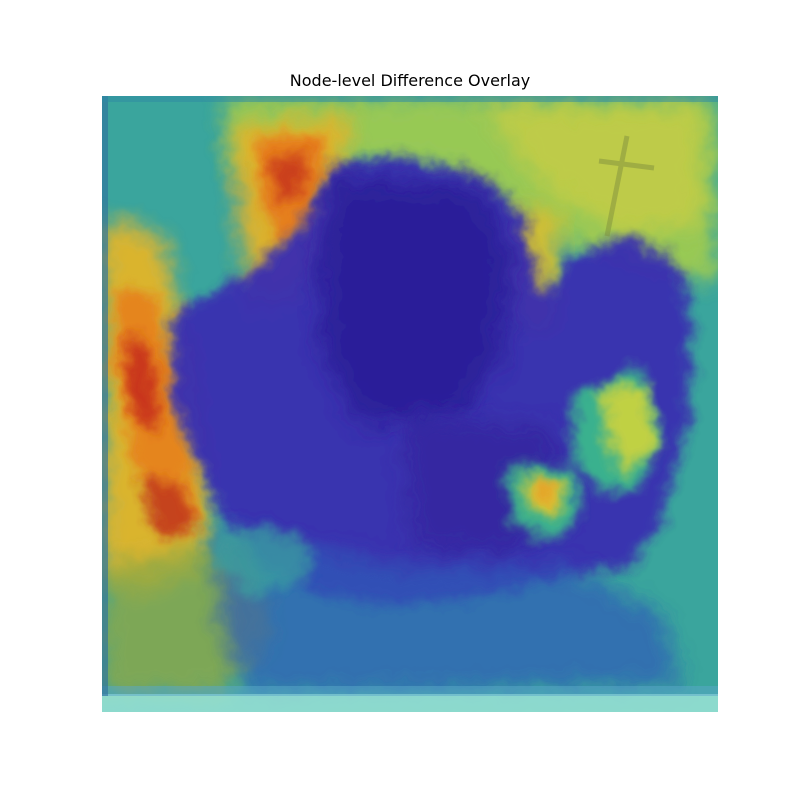 Image resolution: width=800 pixels, height=800 pixels. Describe the element at coordinates (410, 80) in the screenshot. I see `figure-title: Node-level Difference Overlay` at that location.